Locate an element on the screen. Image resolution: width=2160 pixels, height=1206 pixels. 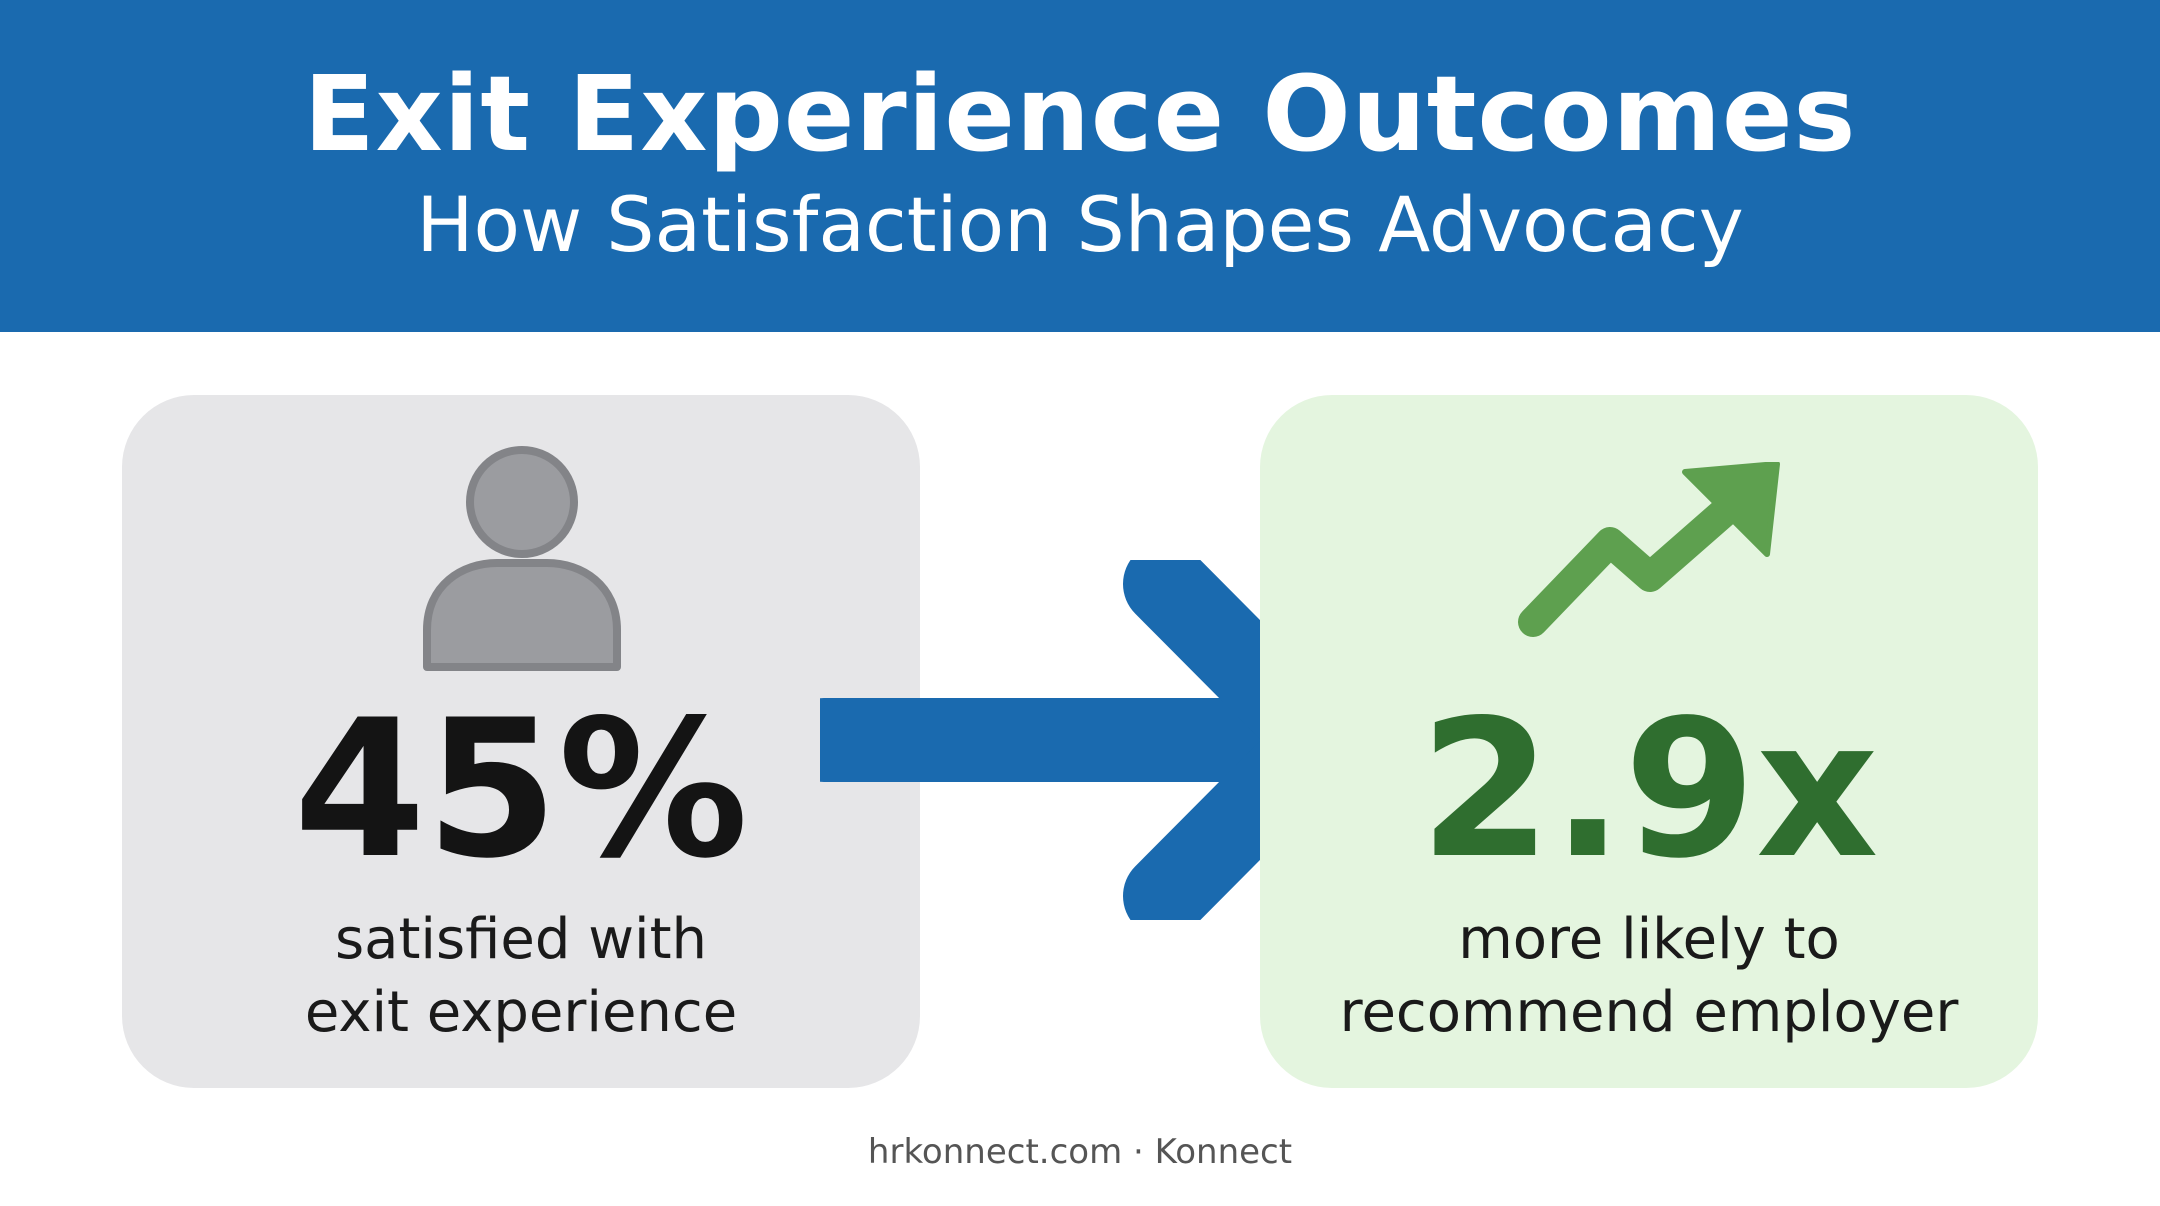
page-subtitle: How Satisfaction Shapes Advocacy is located at coordinates (1080, 224).